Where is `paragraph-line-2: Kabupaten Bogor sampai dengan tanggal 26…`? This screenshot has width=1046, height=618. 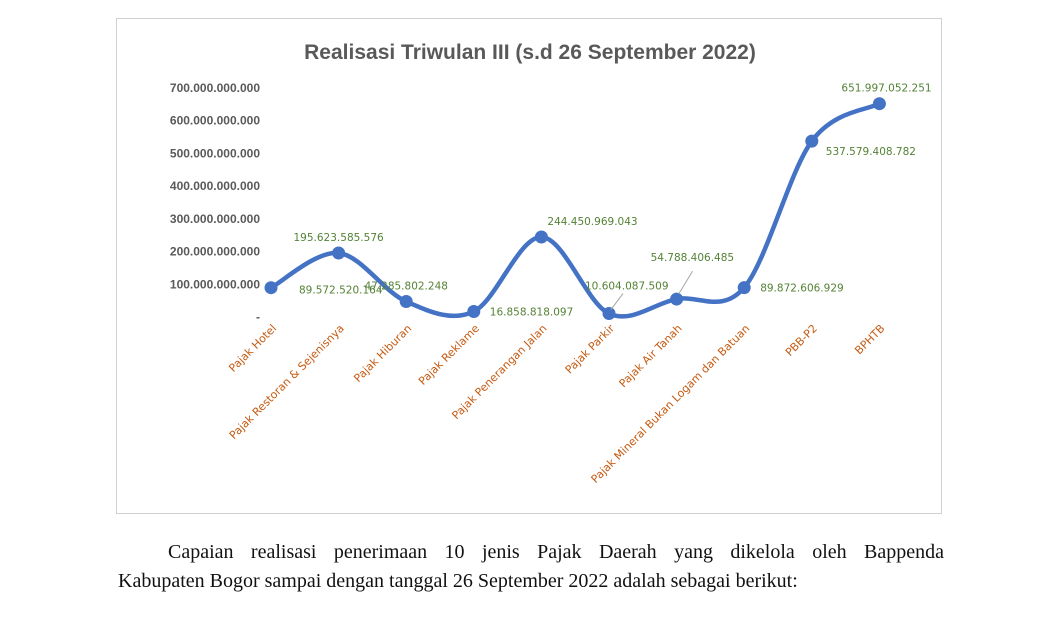
paragraph-line-2: Kabupaten Bogor sampai dengan tanggal 26… is located at coordinates (458, 581).